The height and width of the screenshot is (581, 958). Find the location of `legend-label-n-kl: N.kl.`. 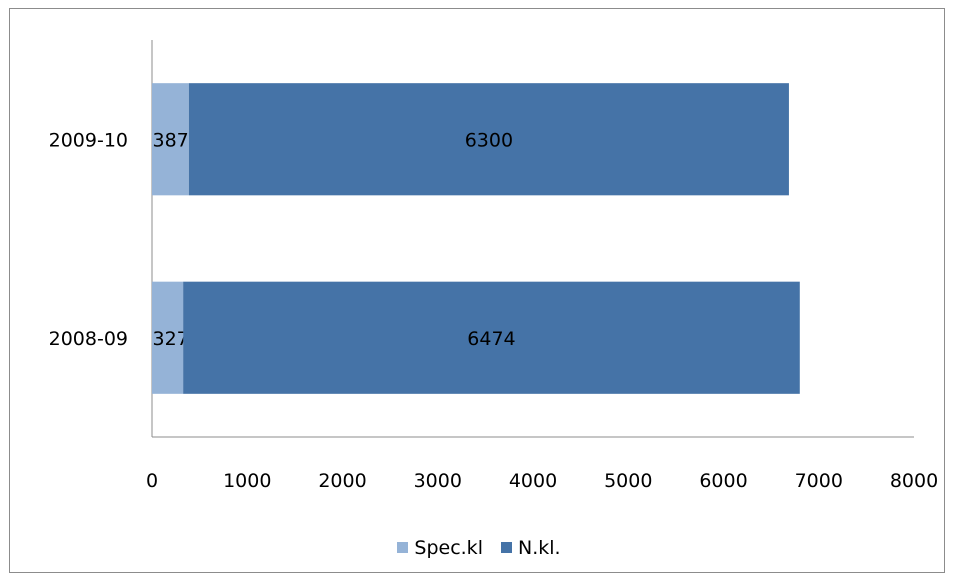

legend-label-n-kl: N.kl. is located at coordinates (539, 547).